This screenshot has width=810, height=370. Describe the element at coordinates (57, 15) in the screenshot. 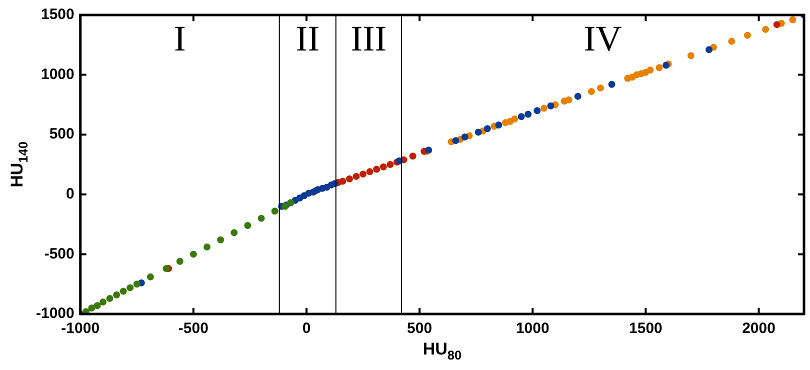

I see `y-tick-label: 1500` at that location.